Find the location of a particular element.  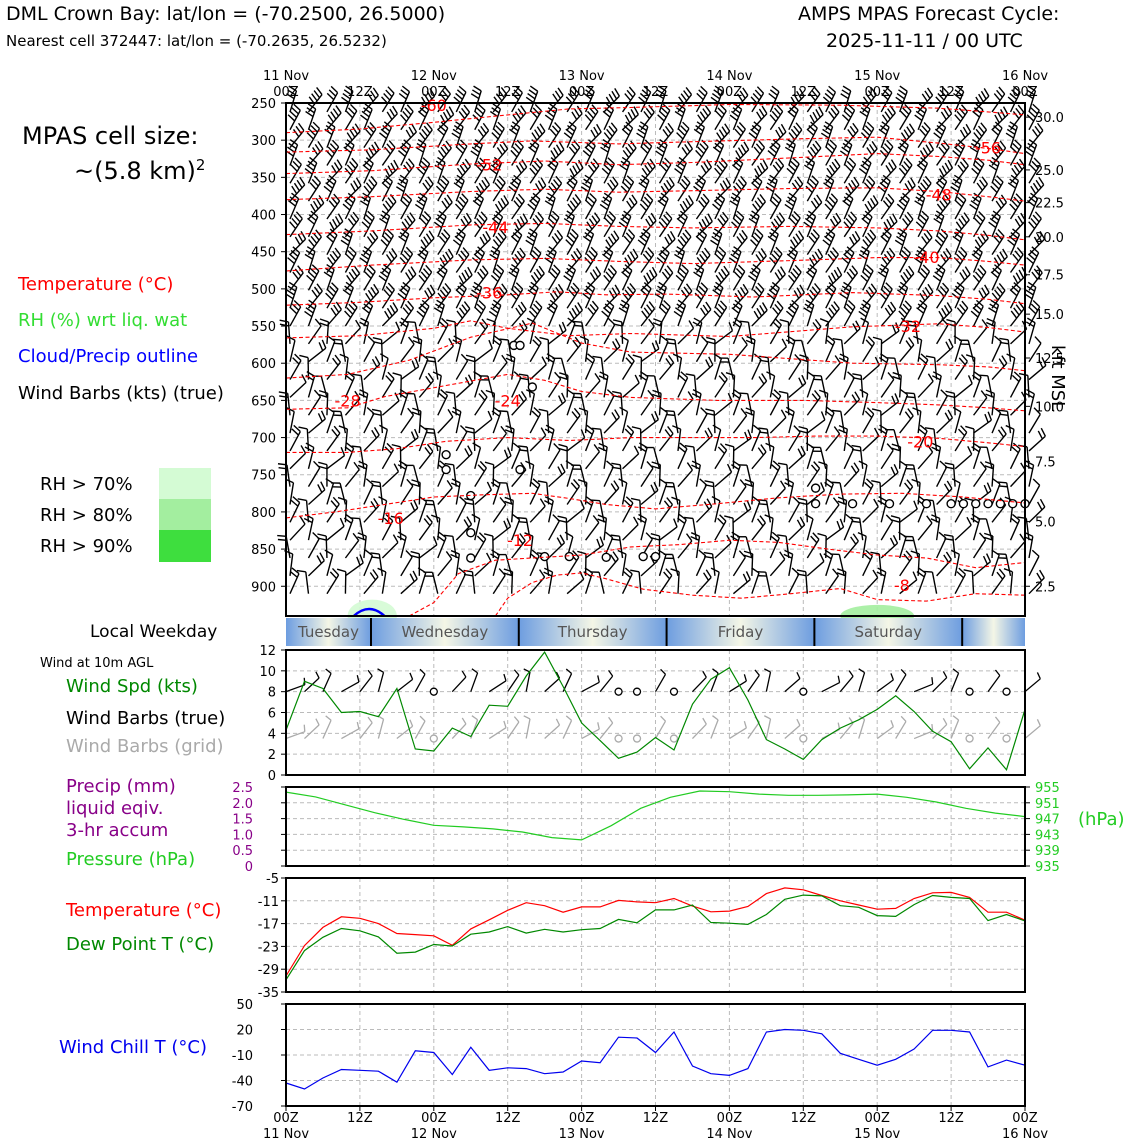

temperature-tick-label: -35 is located at coordinates (268, 993).